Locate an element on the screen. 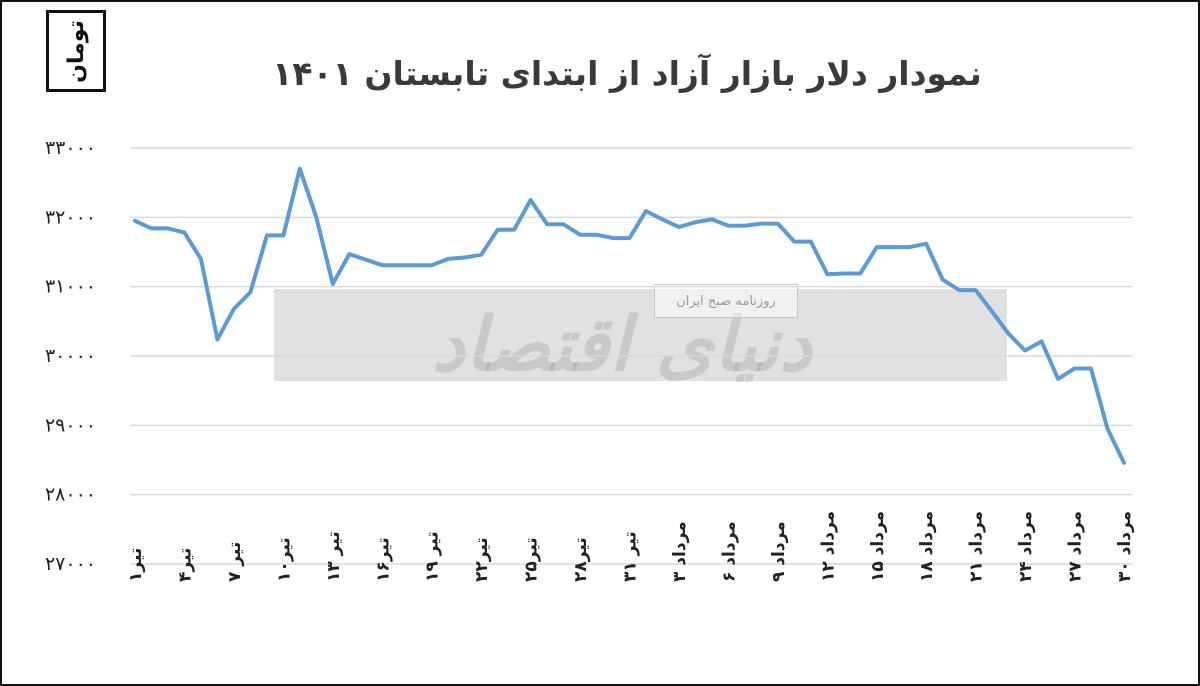  x-tick-label: مرداد ۲۴ is located at coordinates (1026, 546).